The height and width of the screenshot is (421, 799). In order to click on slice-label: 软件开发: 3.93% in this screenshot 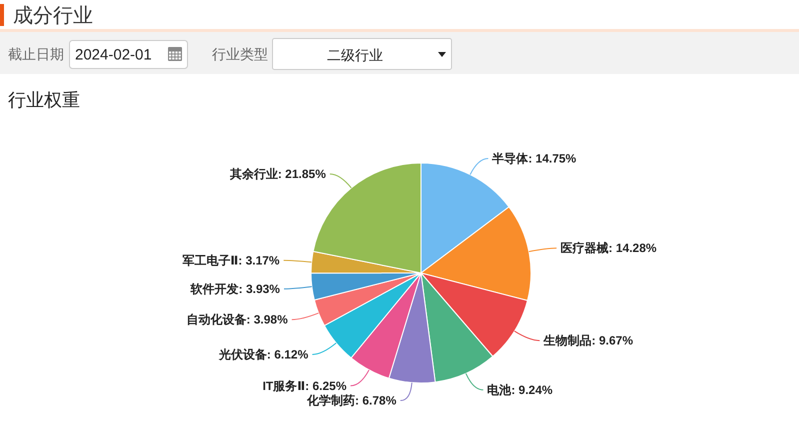, I will do `click(235, 289)`.